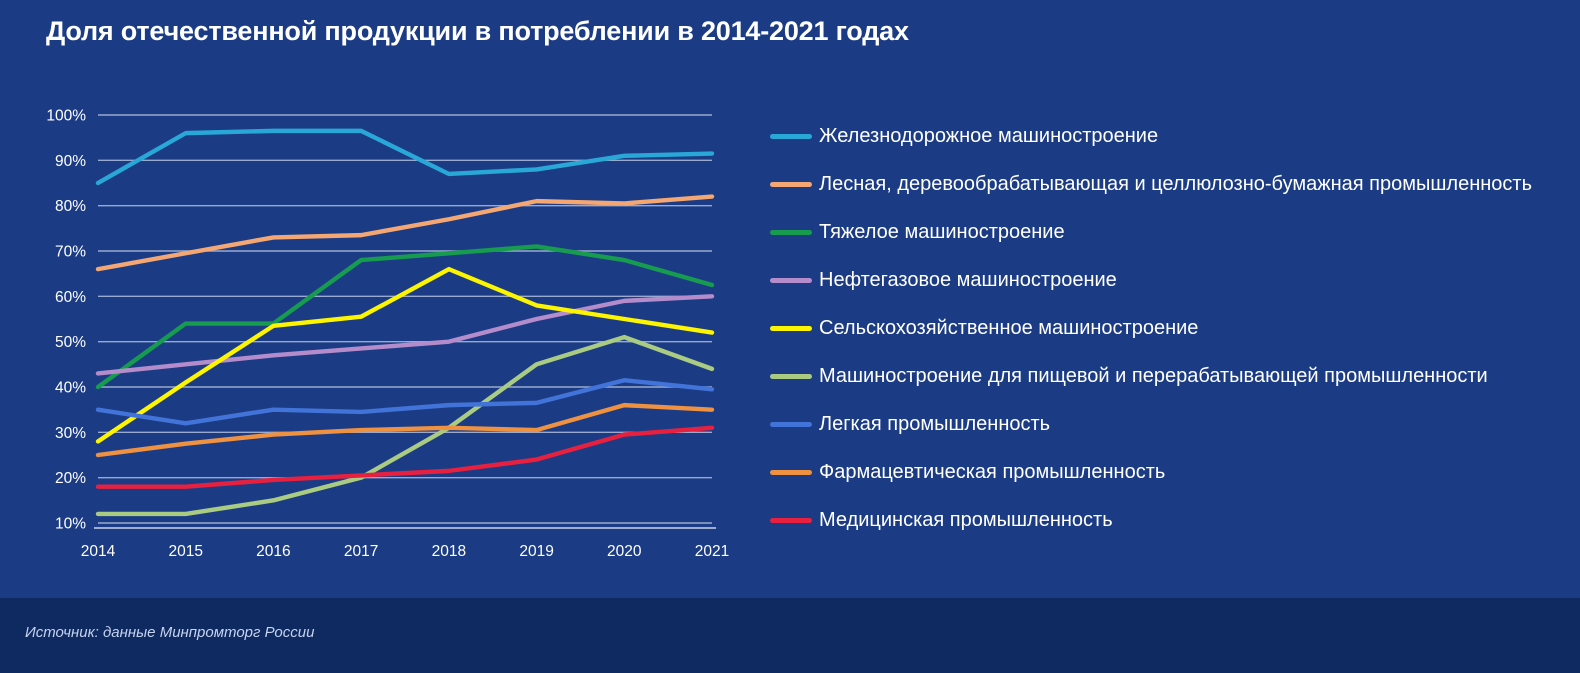  I want to click on y-axis-tick-label: 30%, so click(70, 433).